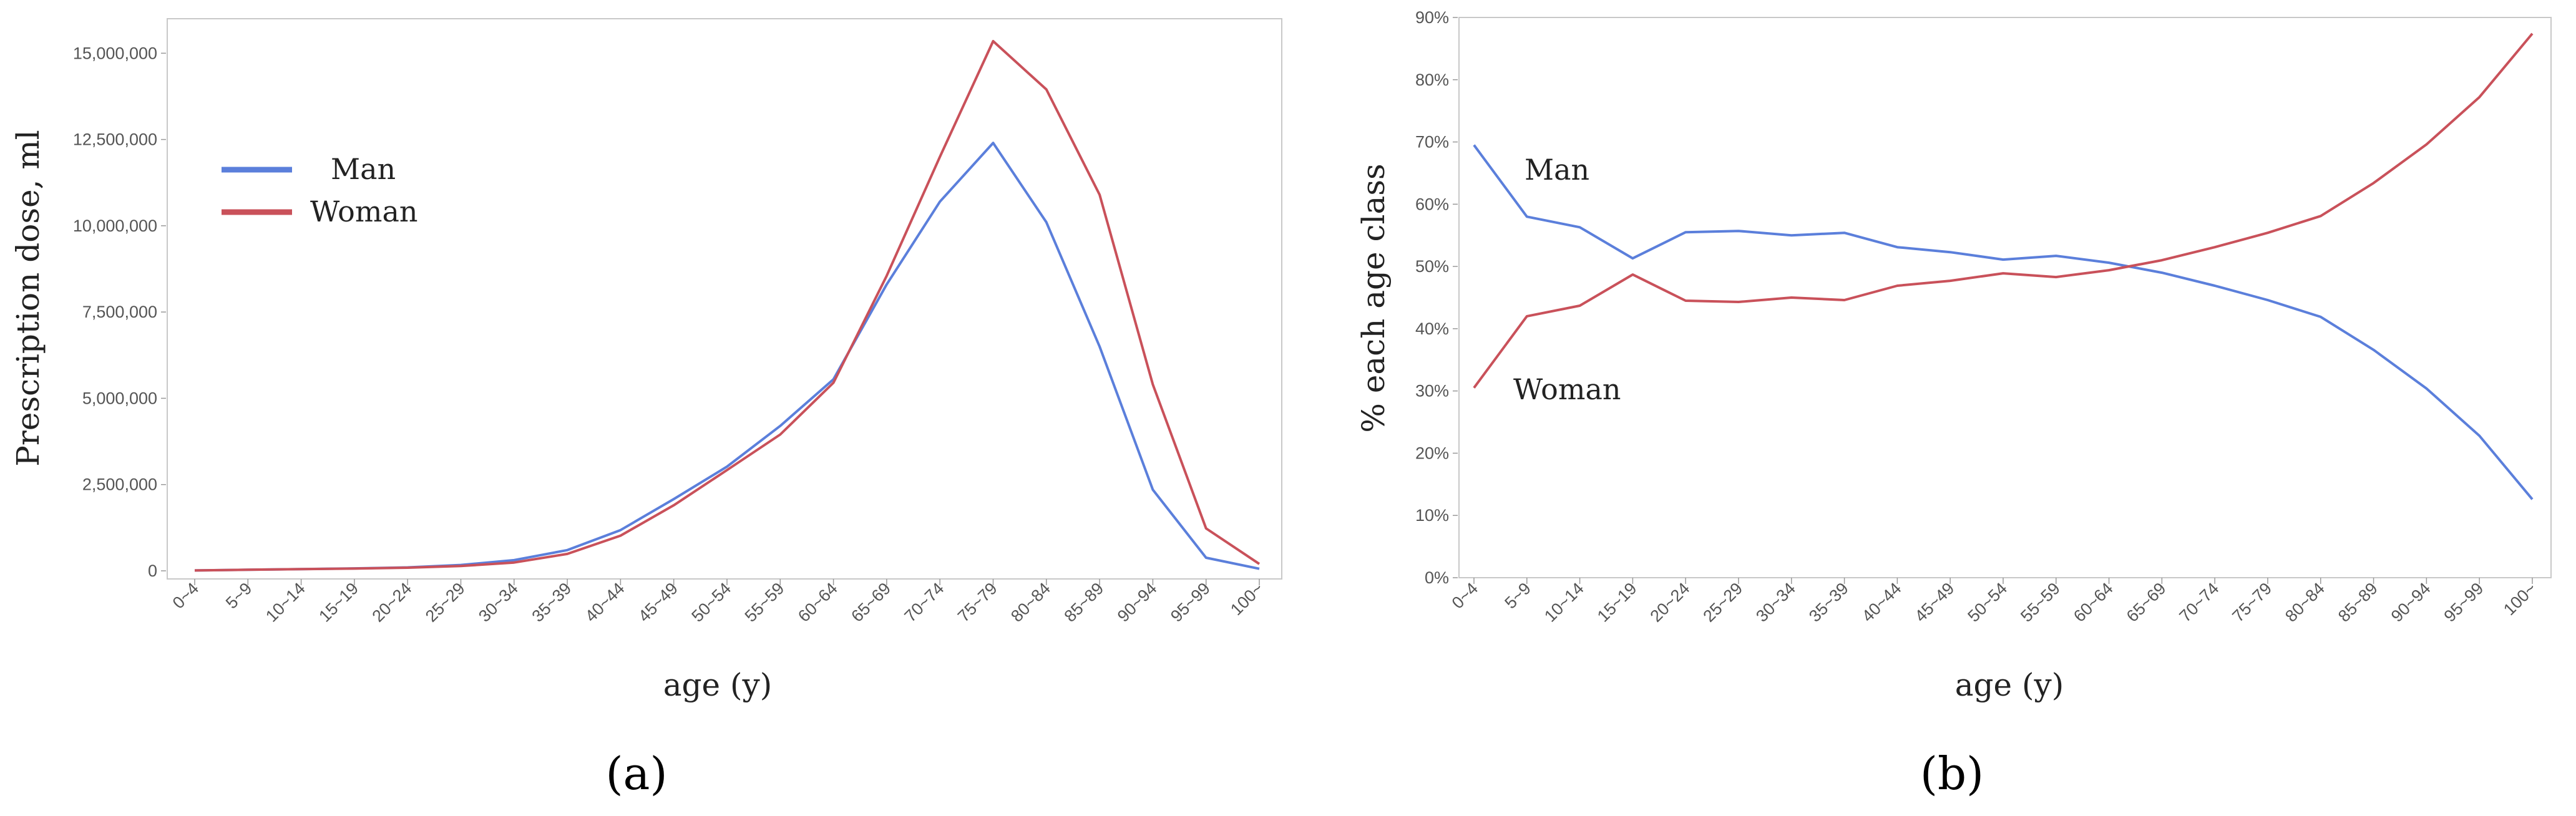 The width and height of the screenshot is (2576, 816). What do you see at coordinates (718, 685) in the screenshot?
I see `chart-a-xlabel: age (y)` at bounding box center [718, 685].